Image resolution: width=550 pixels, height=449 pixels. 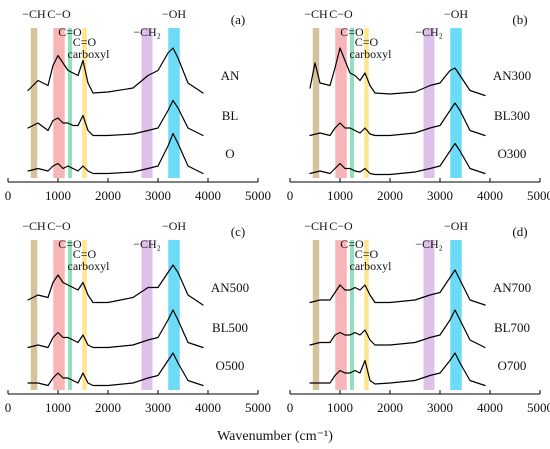 What do you see at coordinates (397, 329) in the screenshot?
I see `series-BL700` at bounding box center [397, 329].